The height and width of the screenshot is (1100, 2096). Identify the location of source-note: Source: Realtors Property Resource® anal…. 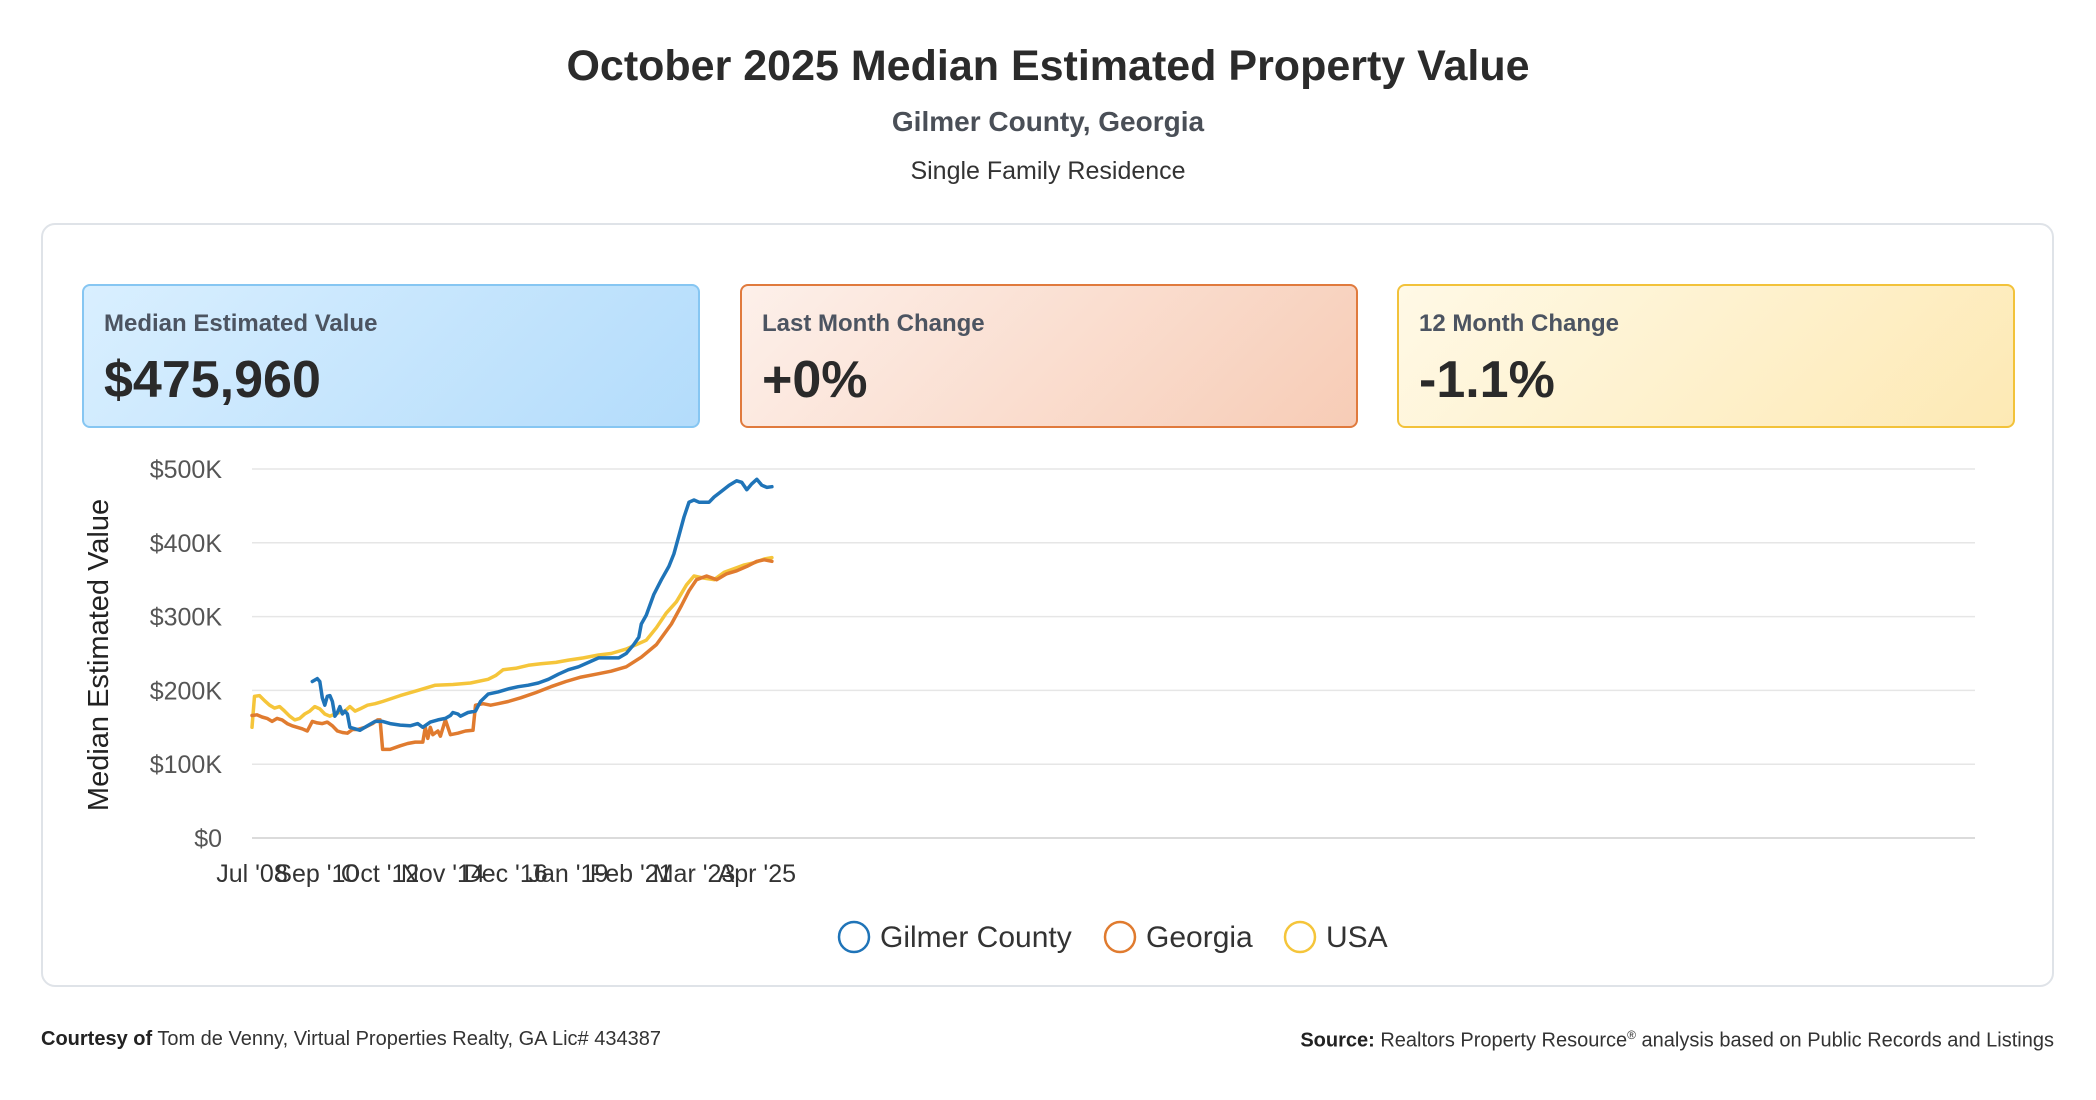
(1677, 1040).